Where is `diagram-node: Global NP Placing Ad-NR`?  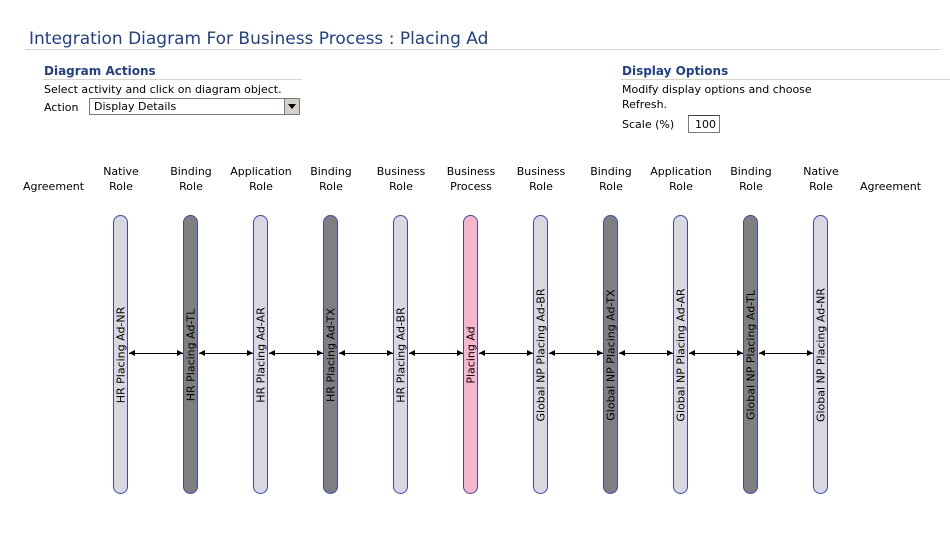 diagram-node: Global NP Placing Ad-NR is located at coordinates (820, 354).